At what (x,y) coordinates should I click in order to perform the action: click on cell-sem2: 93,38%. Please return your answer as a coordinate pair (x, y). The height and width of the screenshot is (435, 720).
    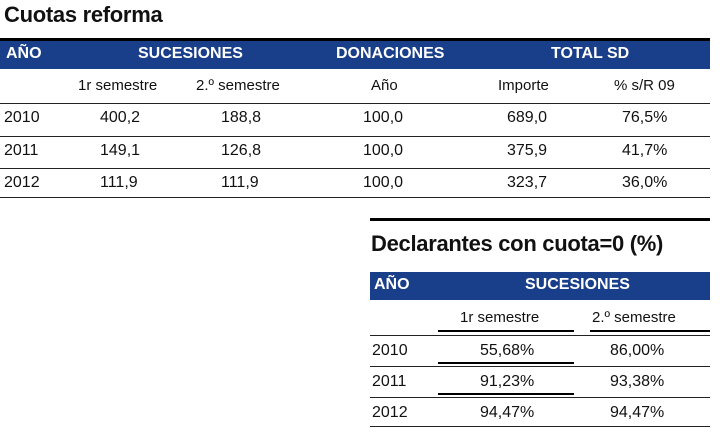
    Looking at the image, I should click on (637, 381).